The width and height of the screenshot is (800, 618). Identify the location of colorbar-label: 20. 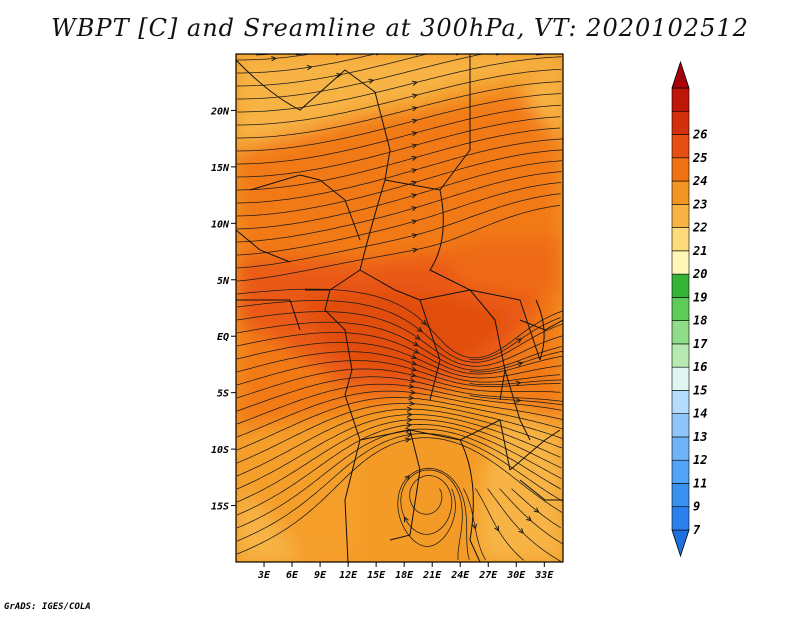
(699, 274).